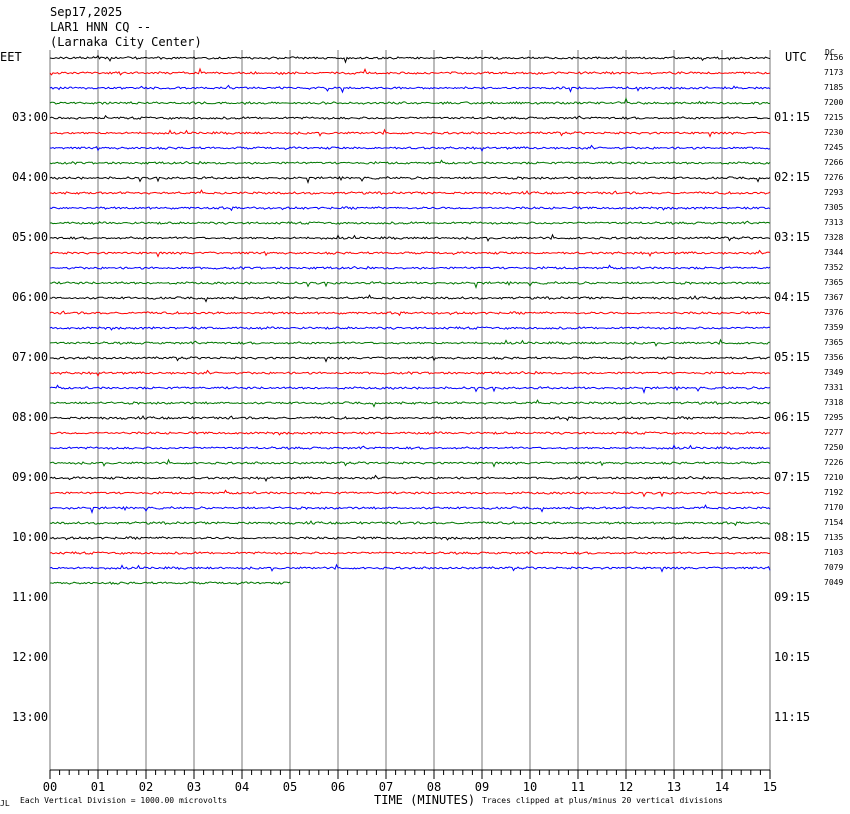 The image size is (850, 814). Describe the element at coordinates (30, 417) in the screenshot. I see `left-time-label: 08:00` at that location.